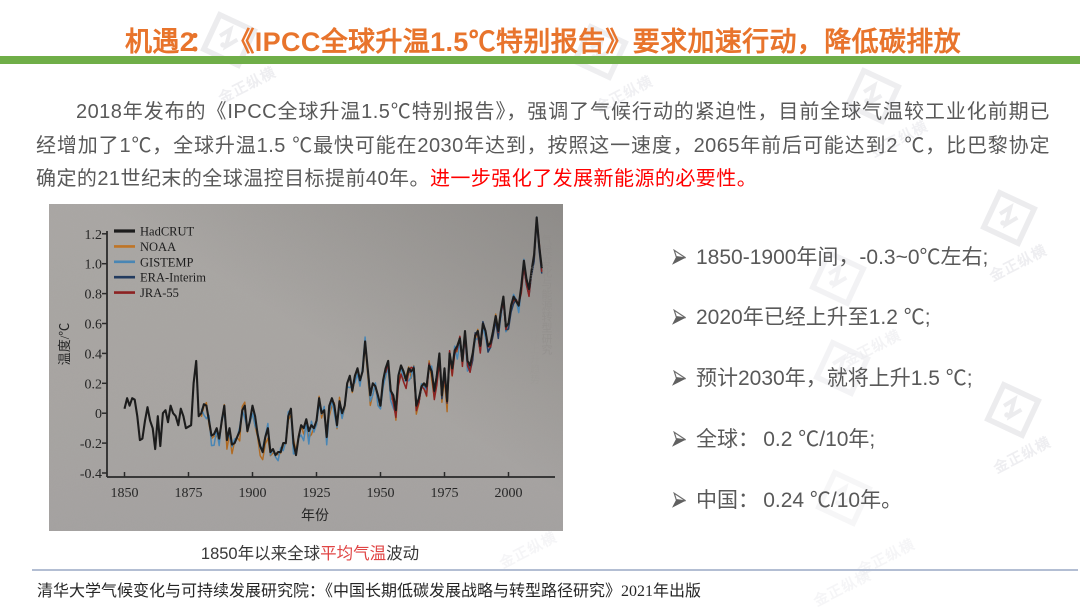  What do you see at coordinates (317, 493) in the screenshot?
I see `svg-text: 1925` at bounding box center [317, 493].